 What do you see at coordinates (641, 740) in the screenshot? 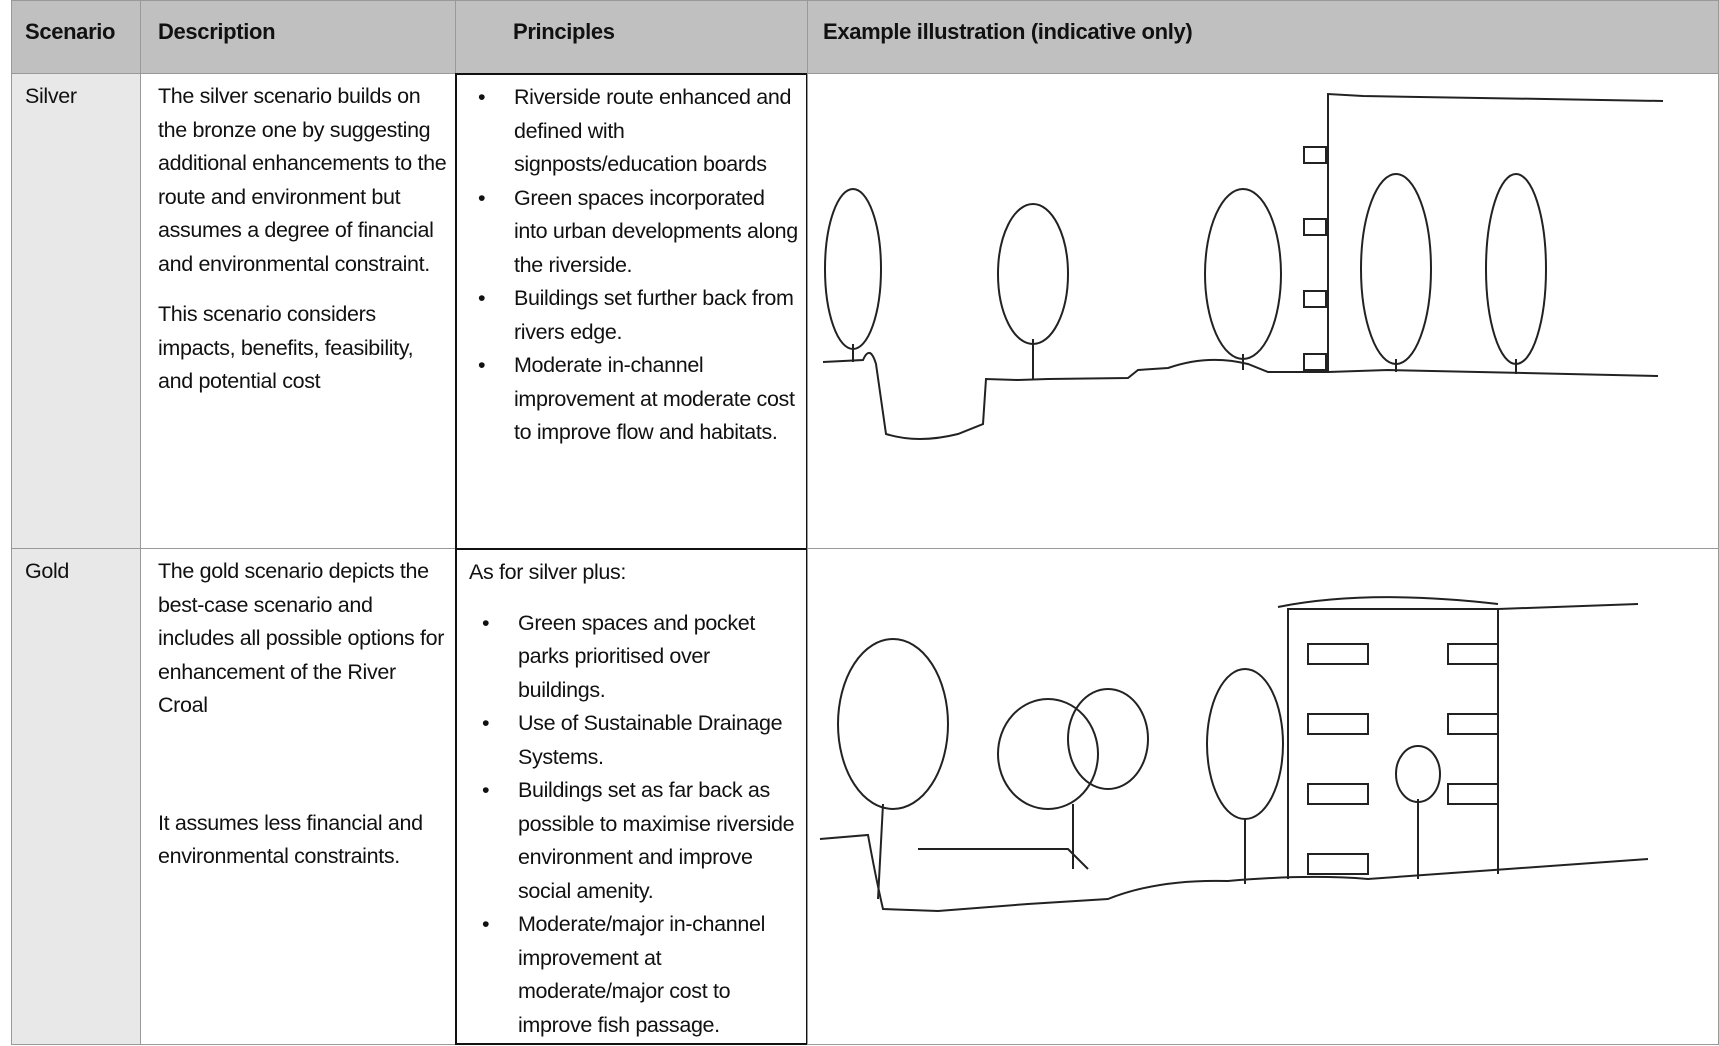
I see `bullet: Use of Sustainable Drainage Systems.` at bounding box center [641, 740].